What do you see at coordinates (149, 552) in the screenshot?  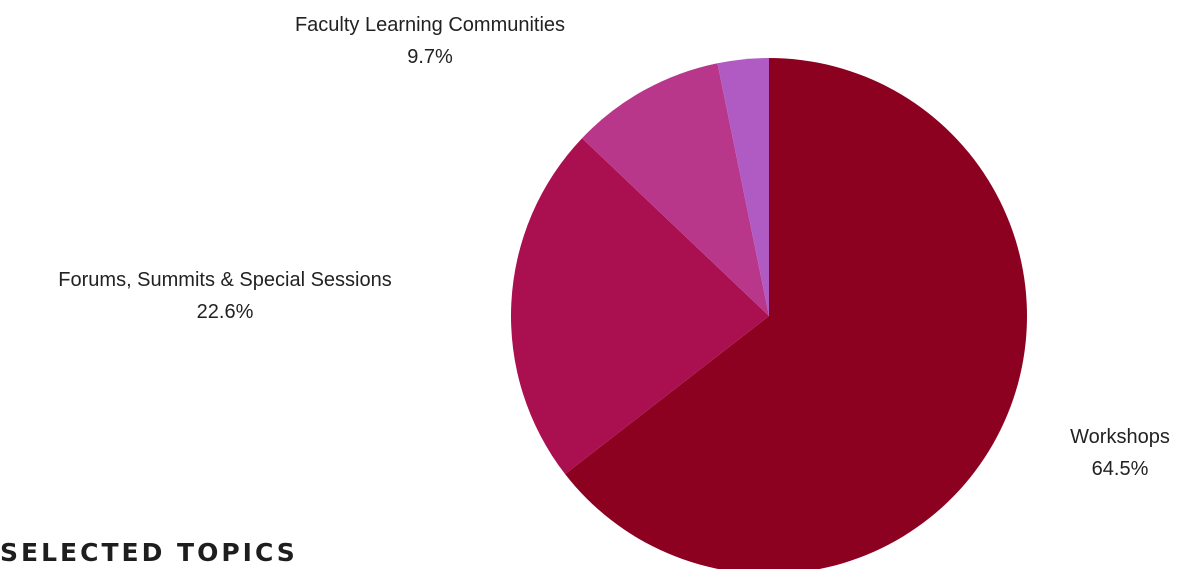 I see `section-heading: SELECTED TOPICS` at bounding box center [149, 552].